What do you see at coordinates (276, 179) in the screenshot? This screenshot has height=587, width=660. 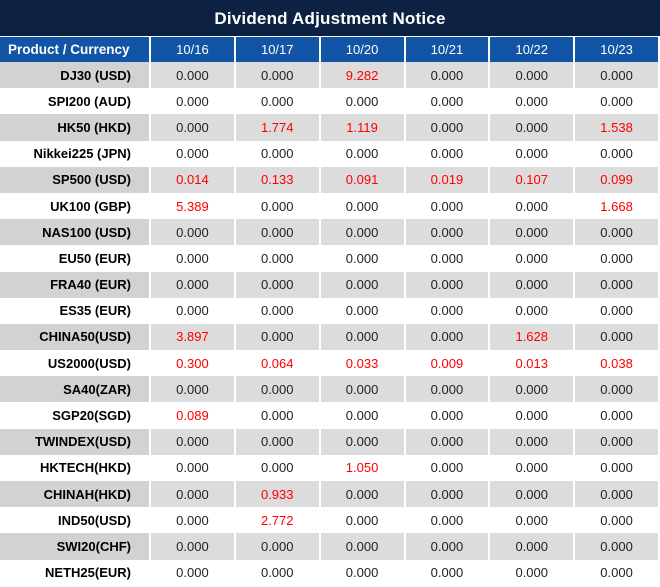 I see `value-cell: 0.133` at bounding box center [276, 179].